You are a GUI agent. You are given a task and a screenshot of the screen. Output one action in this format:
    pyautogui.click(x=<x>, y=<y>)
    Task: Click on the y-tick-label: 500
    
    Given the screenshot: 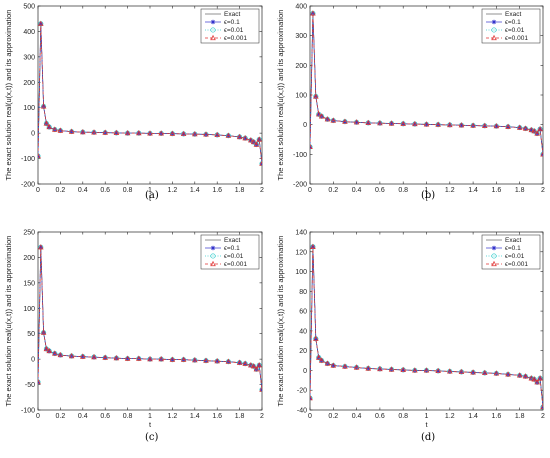 What is the action you would take?
    pyautogui.click(x=29, y=7)
    